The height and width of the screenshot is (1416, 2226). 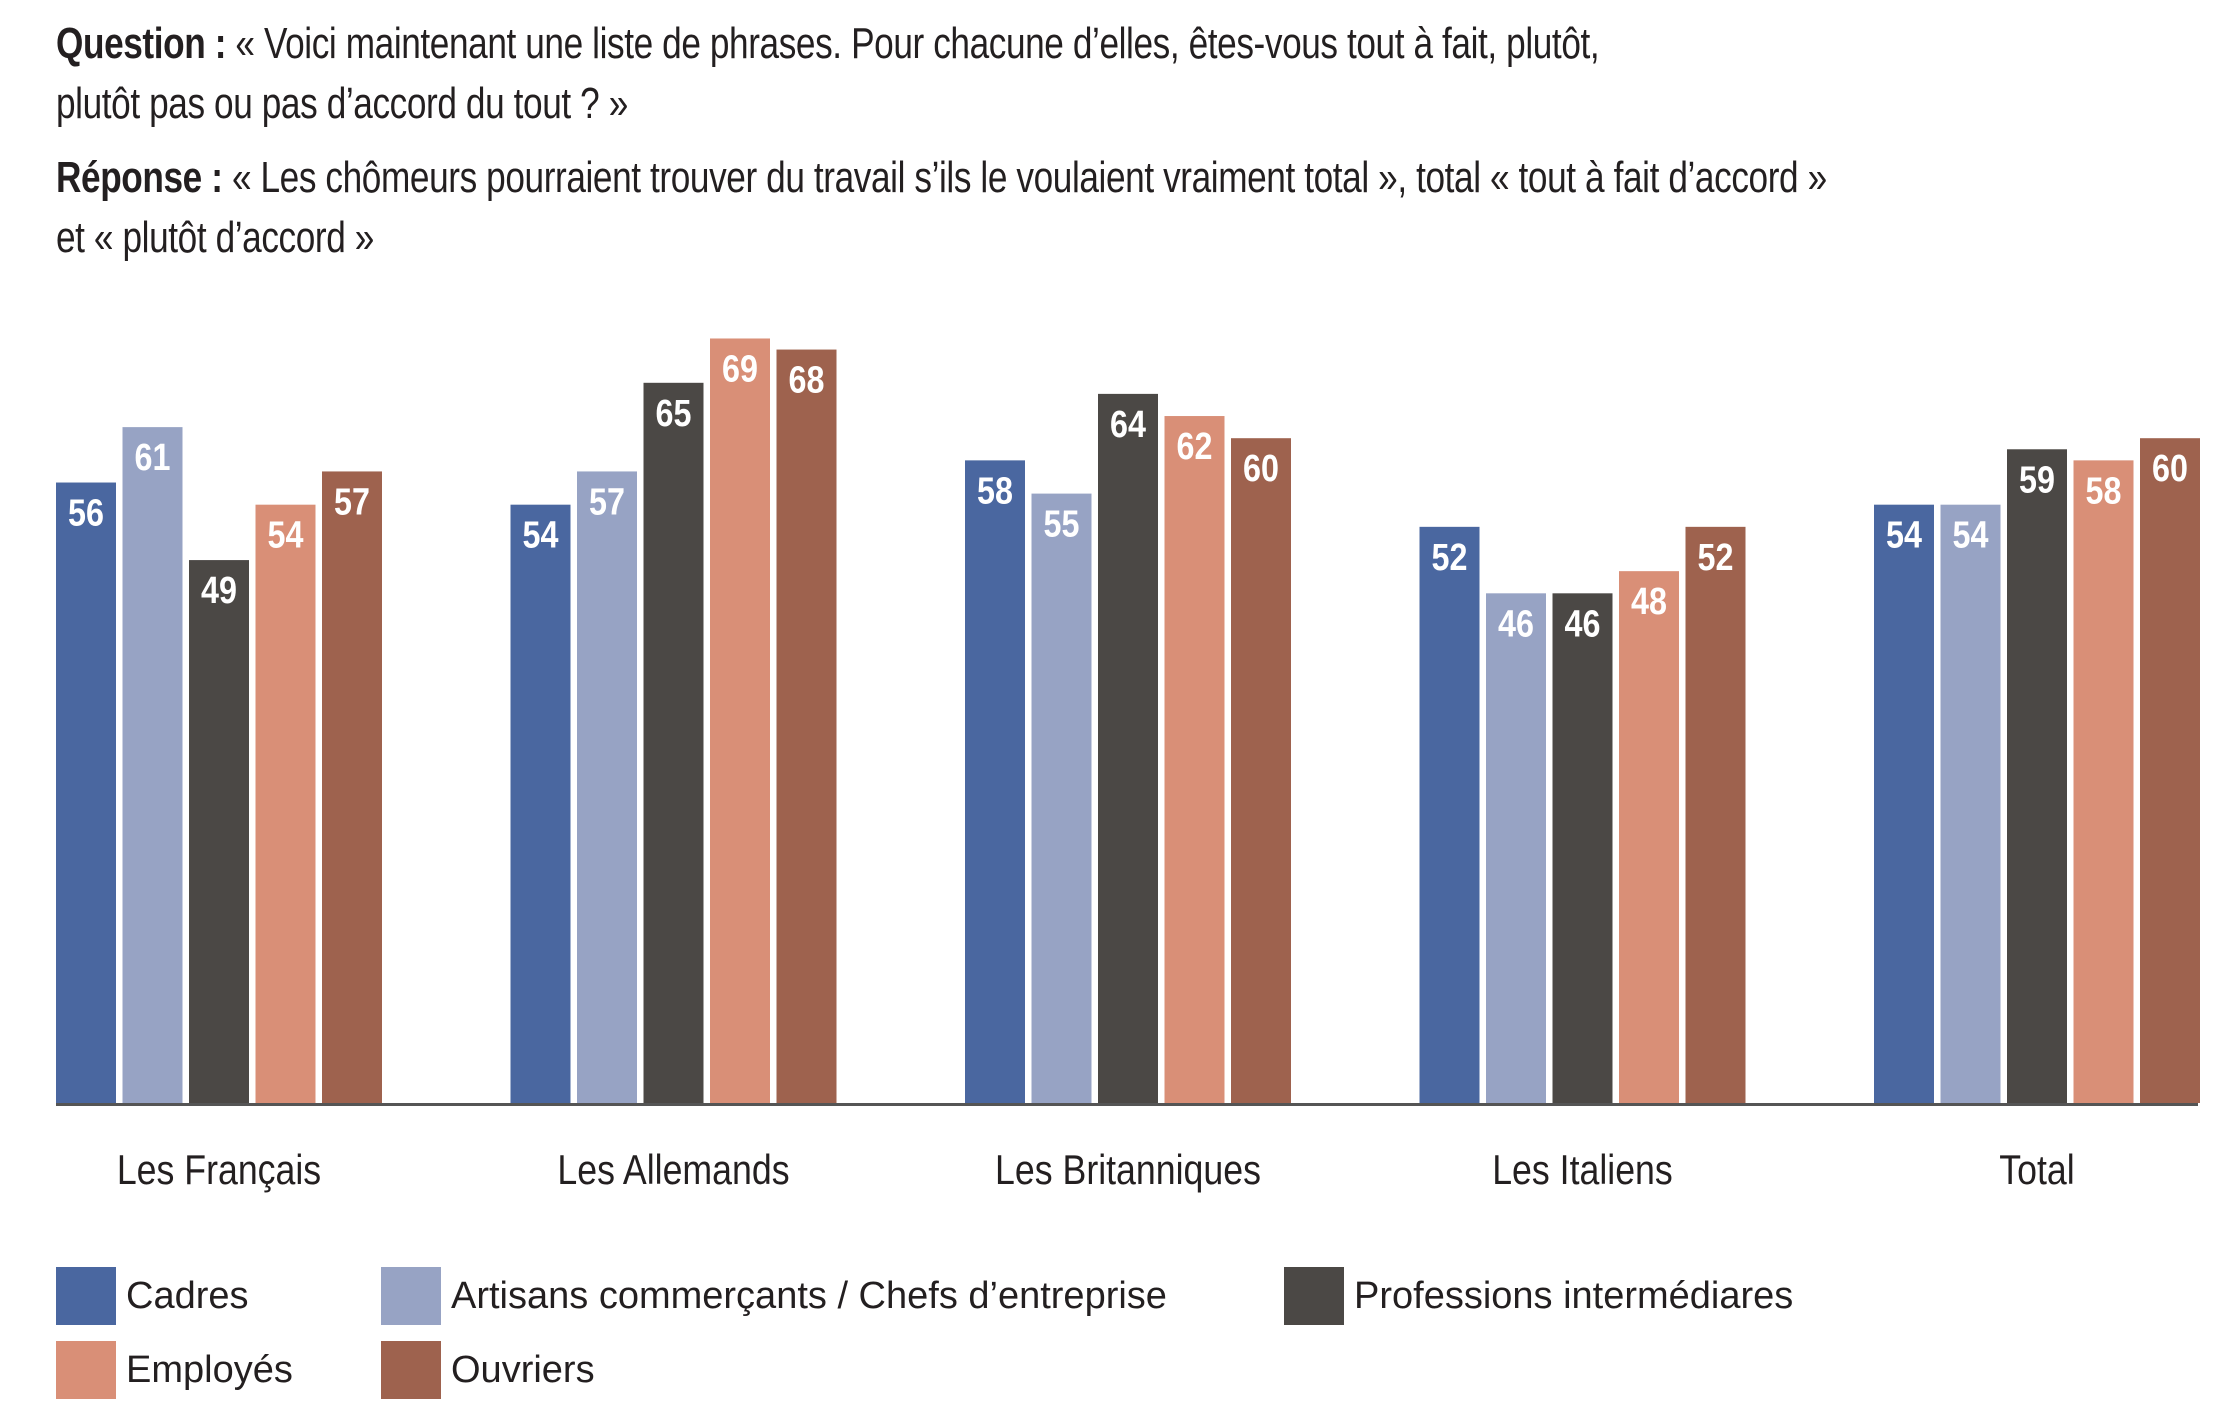 I want to click on legend-item: Ouvriers, so click(x=488, y=1370).